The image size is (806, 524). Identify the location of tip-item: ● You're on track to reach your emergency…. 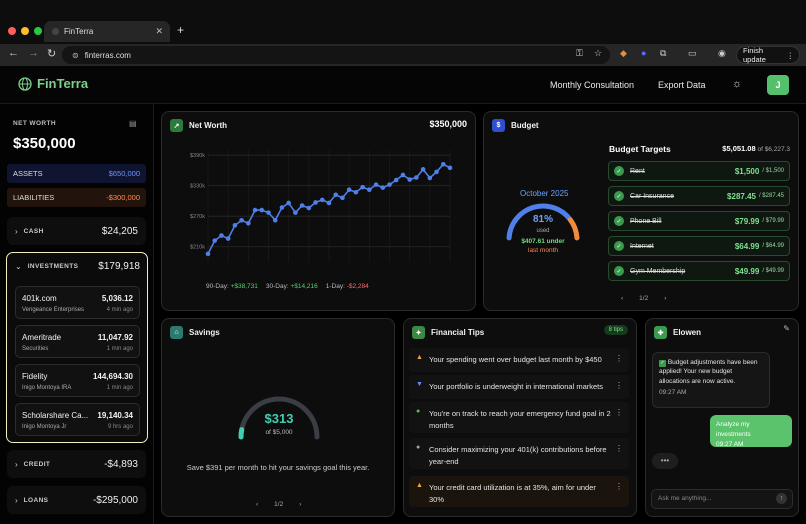
(519, 417).